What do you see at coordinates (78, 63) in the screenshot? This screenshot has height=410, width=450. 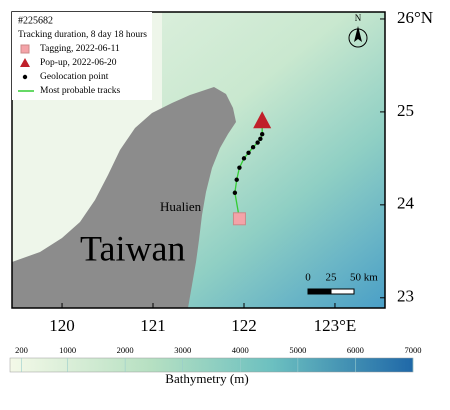 I see `legend-label: Pop-up, 2022-06-20` at bounding box center [78, 63].